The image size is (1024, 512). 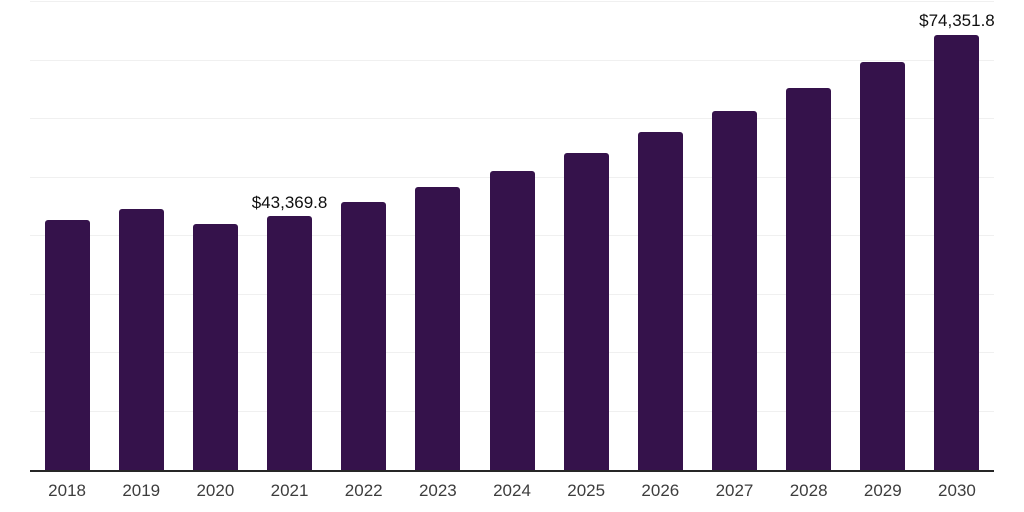 I want to click on x-axis-label: 2021, so click(x=289, y=490).